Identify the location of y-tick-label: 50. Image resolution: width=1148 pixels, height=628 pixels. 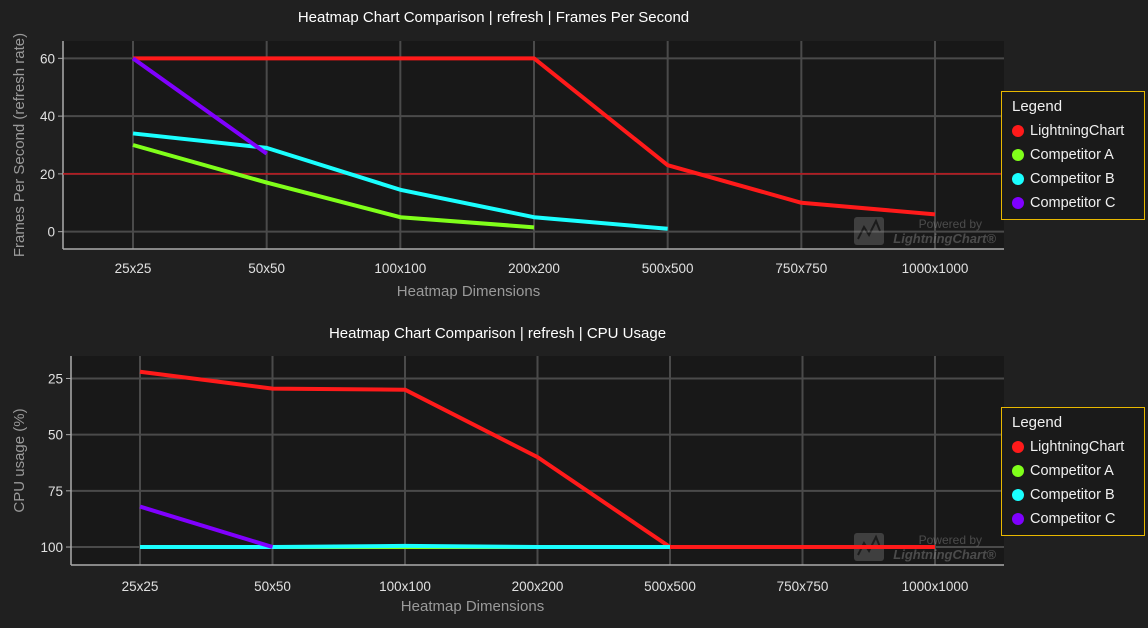
(55, 435).